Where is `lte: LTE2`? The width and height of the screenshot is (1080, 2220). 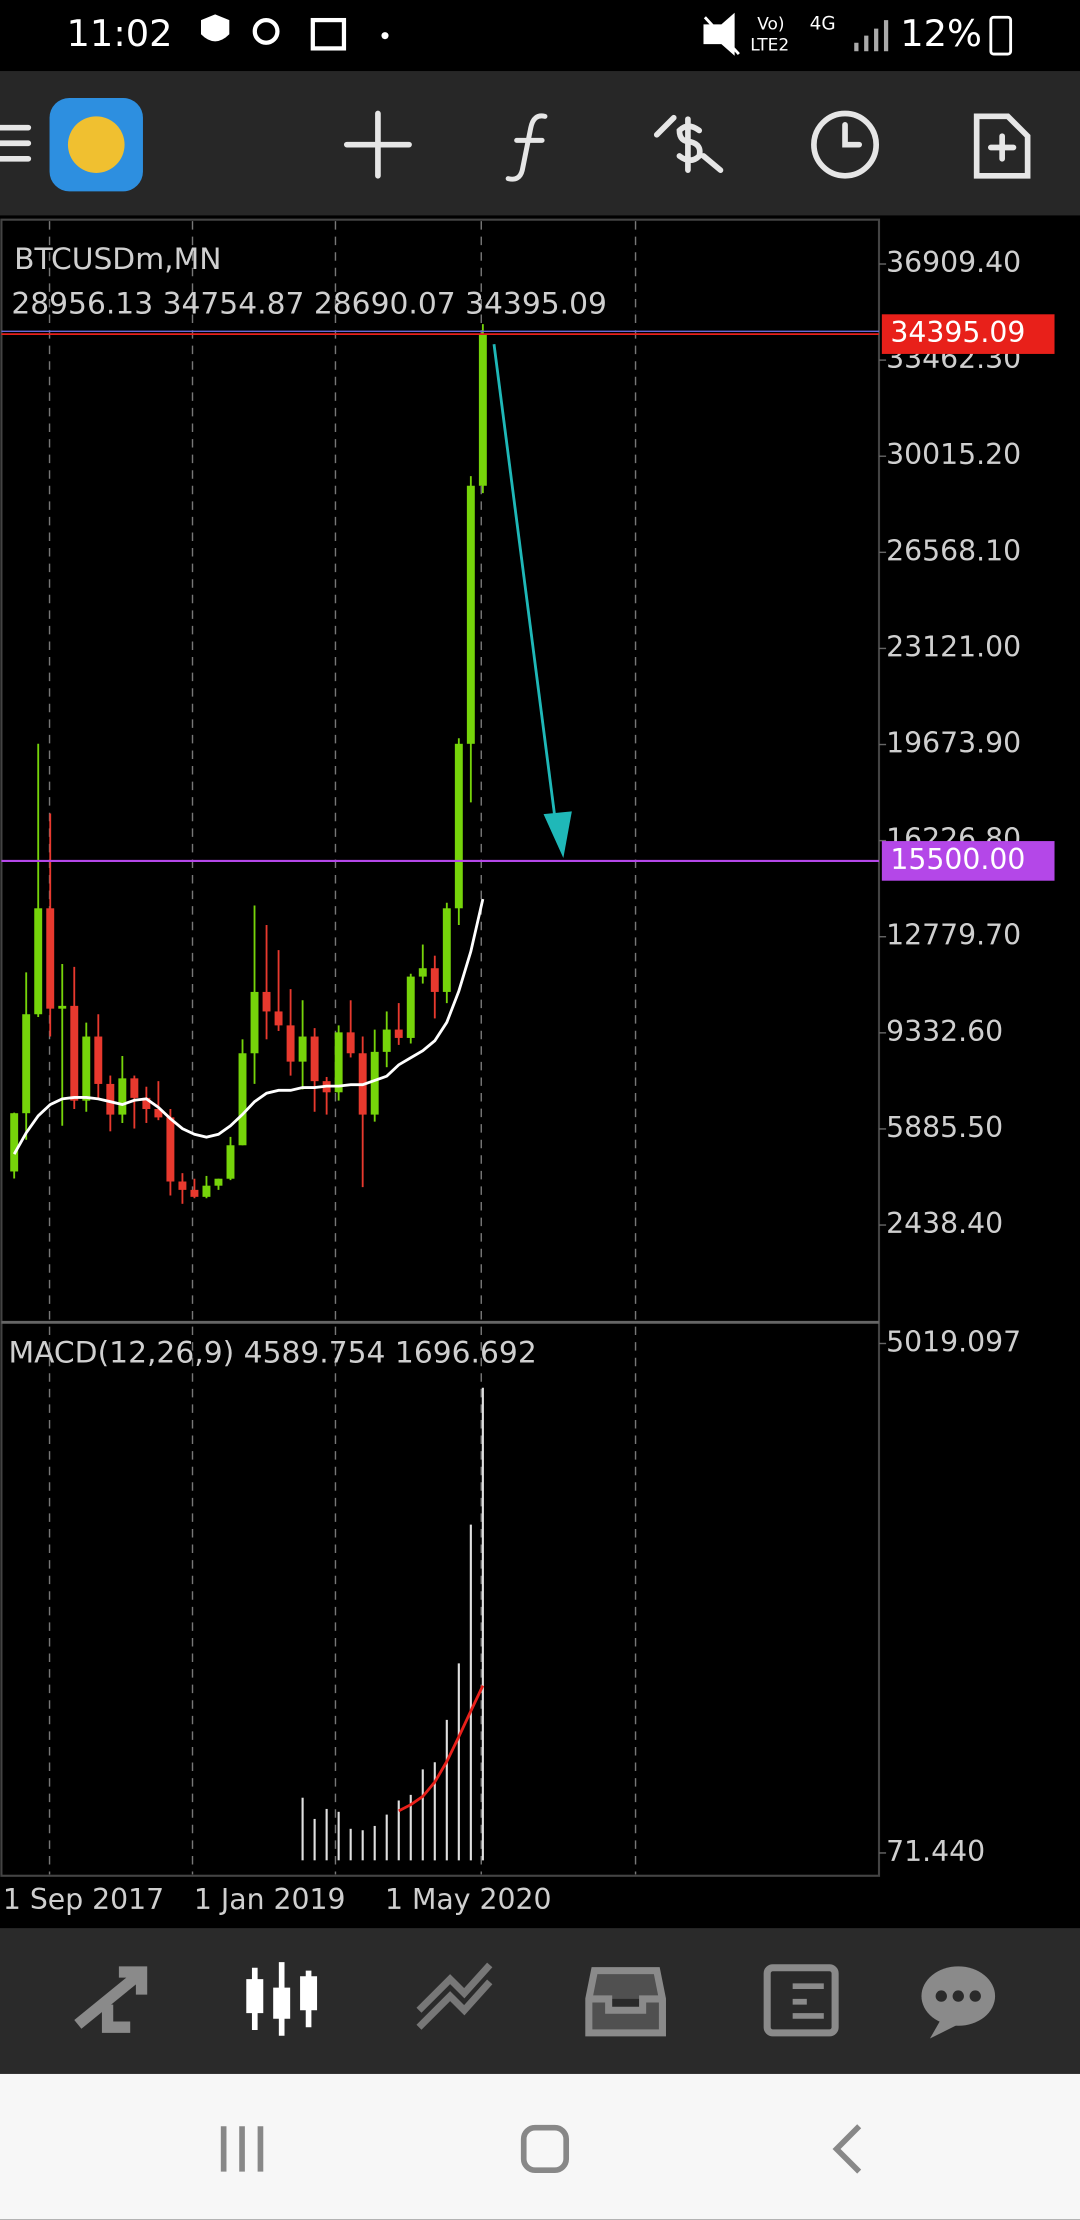
lte: LTE2 is located at coordinates (769, 46).